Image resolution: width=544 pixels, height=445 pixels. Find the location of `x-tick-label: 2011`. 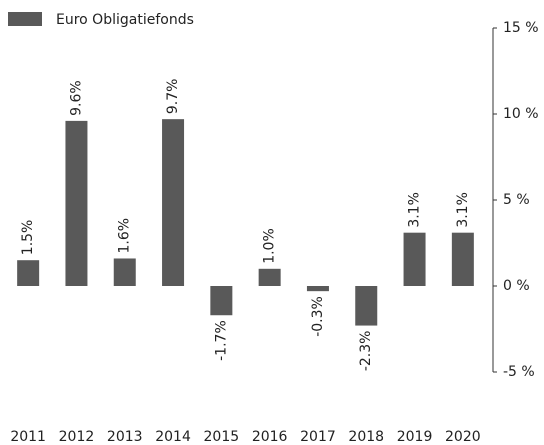

x-tick-label: 2011 is located at coordinates (28, 437).